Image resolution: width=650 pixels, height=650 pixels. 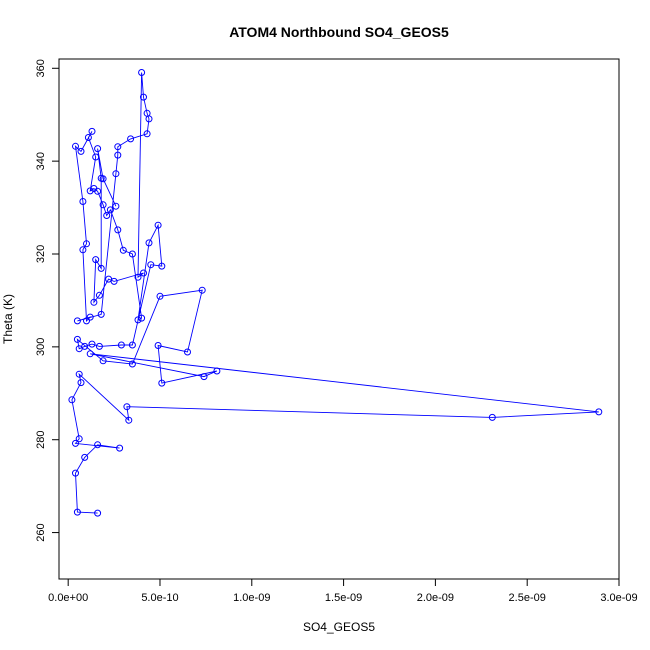 I want to click on x-tick-label: 1.5e-09, so click(x=343, y=598).